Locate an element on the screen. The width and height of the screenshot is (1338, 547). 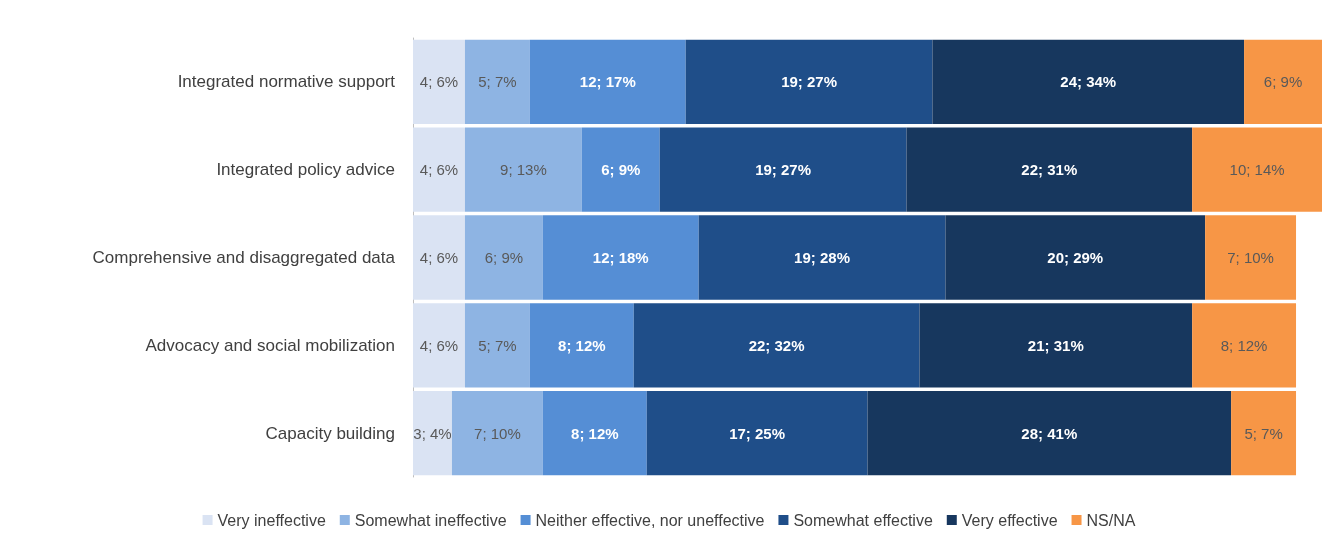
data-label: 22; 32% is located at coordinates (776, 345).